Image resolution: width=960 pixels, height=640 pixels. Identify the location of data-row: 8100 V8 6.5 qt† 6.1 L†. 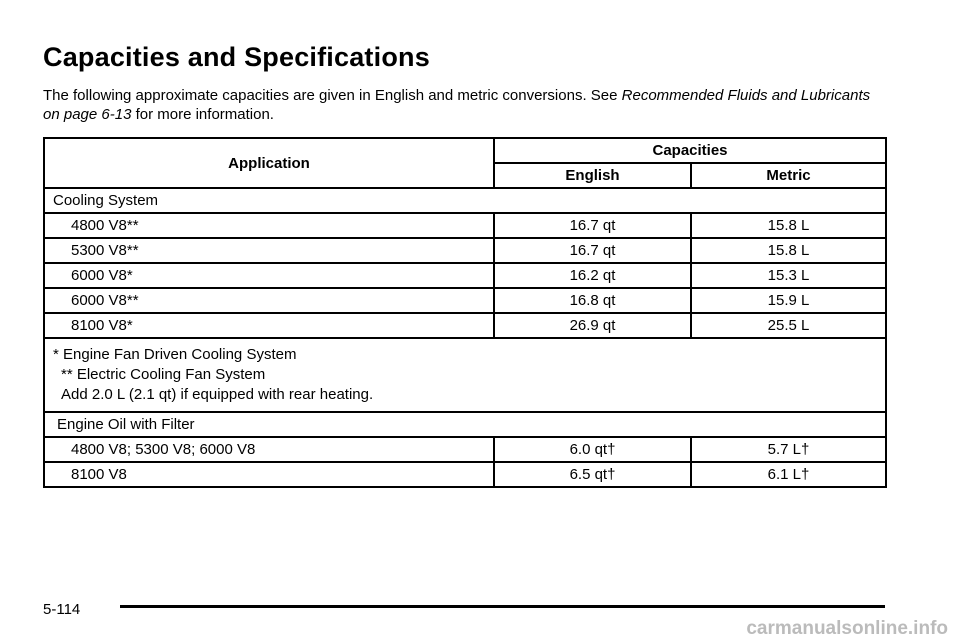
(465, 474).